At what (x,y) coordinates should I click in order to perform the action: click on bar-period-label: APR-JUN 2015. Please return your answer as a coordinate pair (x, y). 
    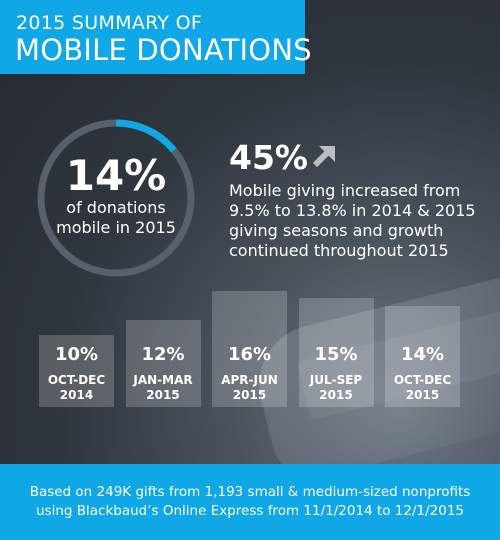
    Looking at the image, I should click on (249, 388).